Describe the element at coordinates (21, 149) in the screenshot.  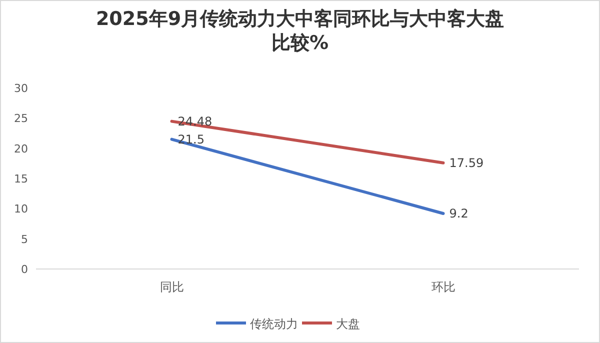
I see `y-tick-label: 20` at that location.